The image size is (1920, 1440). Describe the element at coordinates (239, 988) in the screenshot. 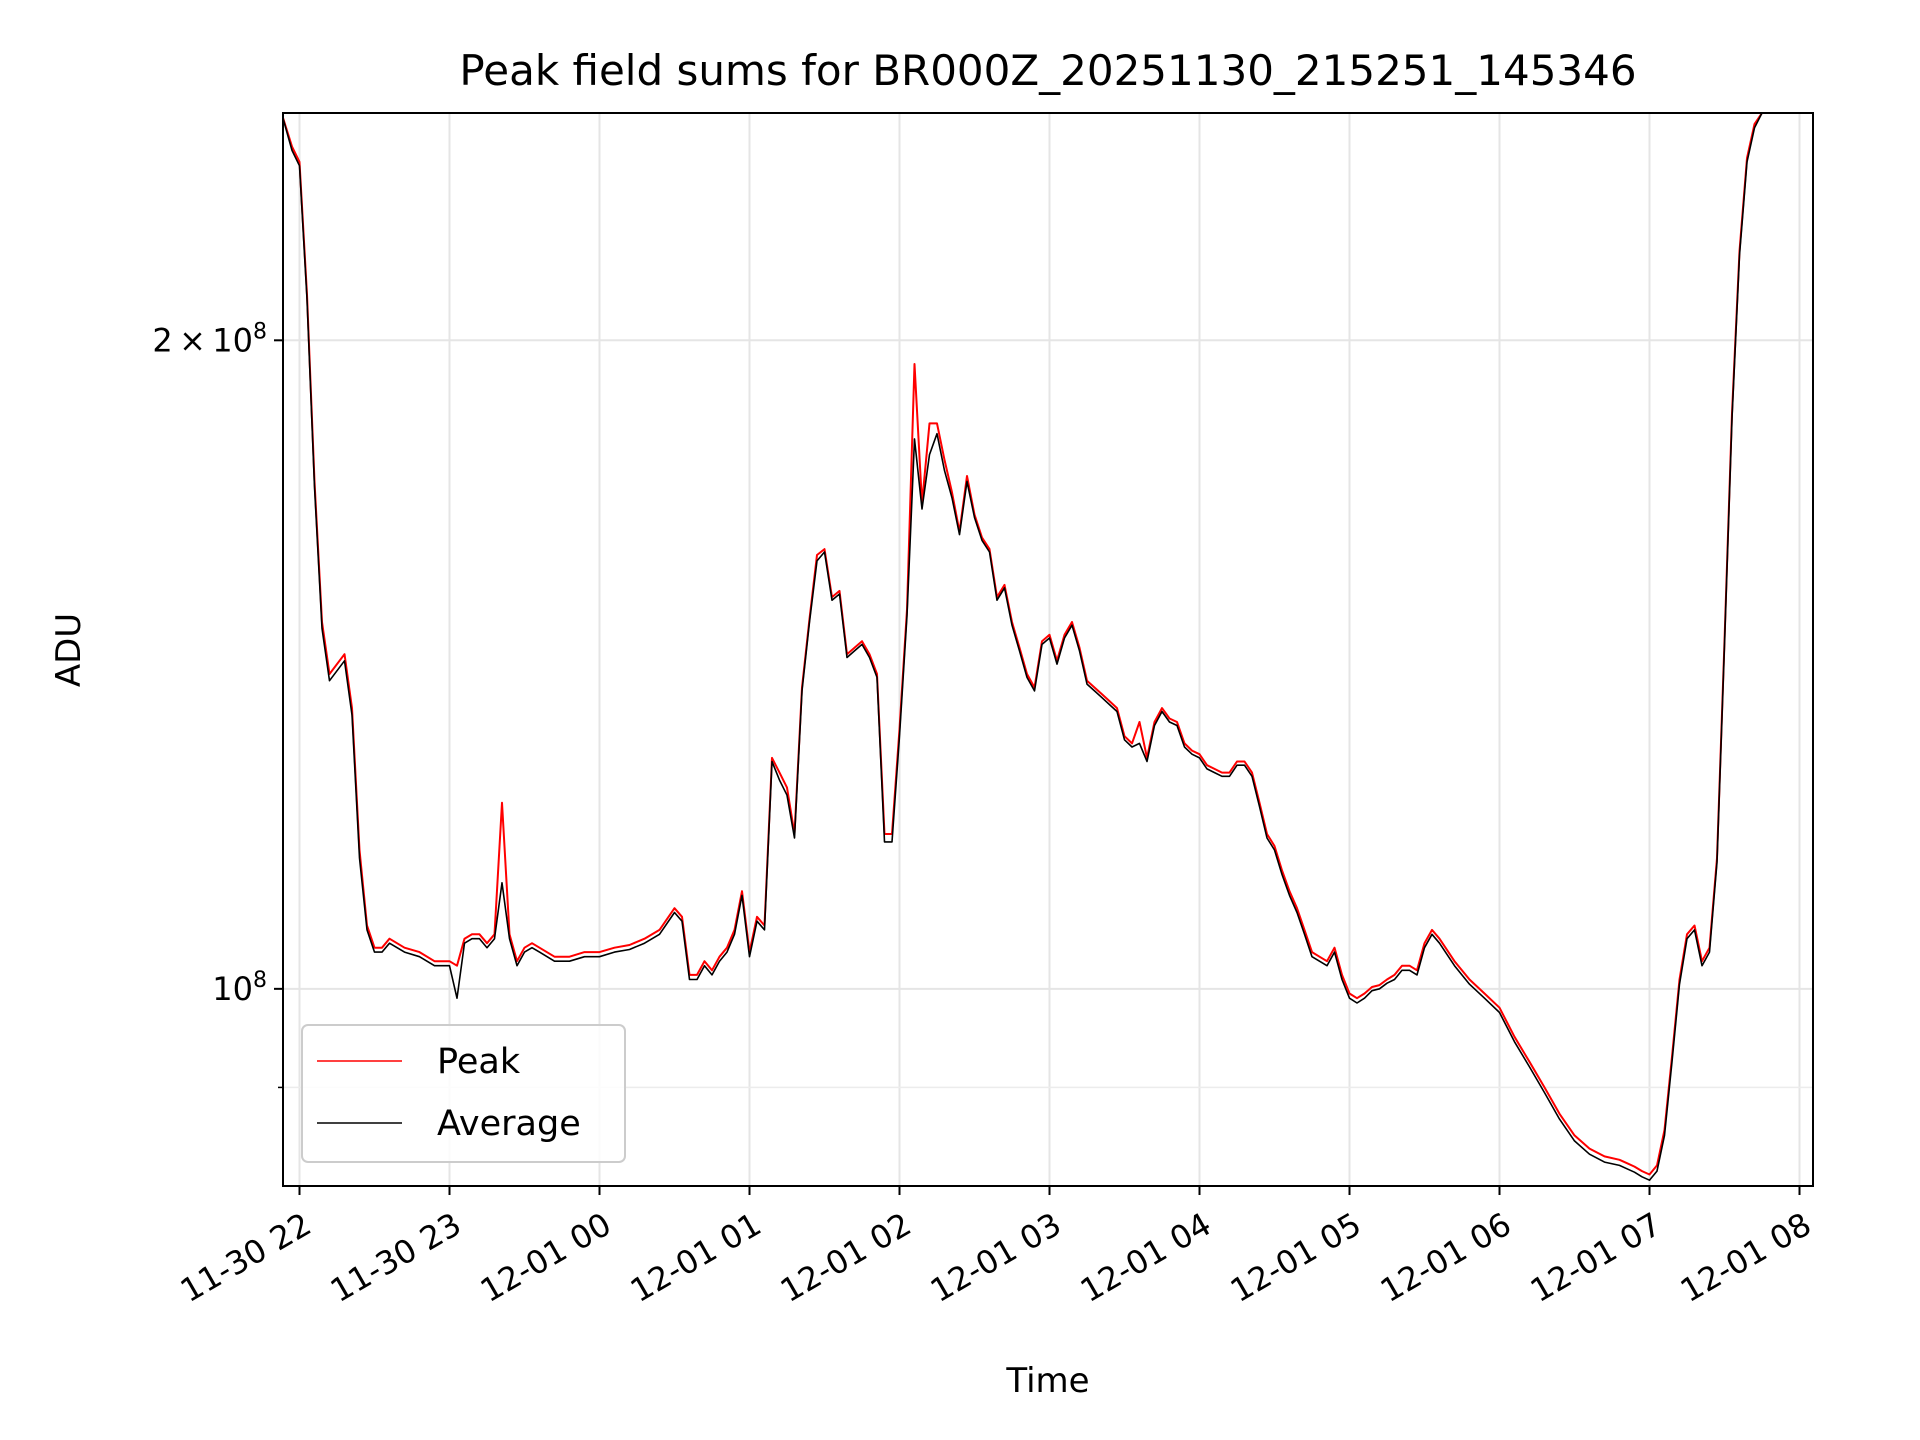

I see `y-tick-label: 108` at that location.